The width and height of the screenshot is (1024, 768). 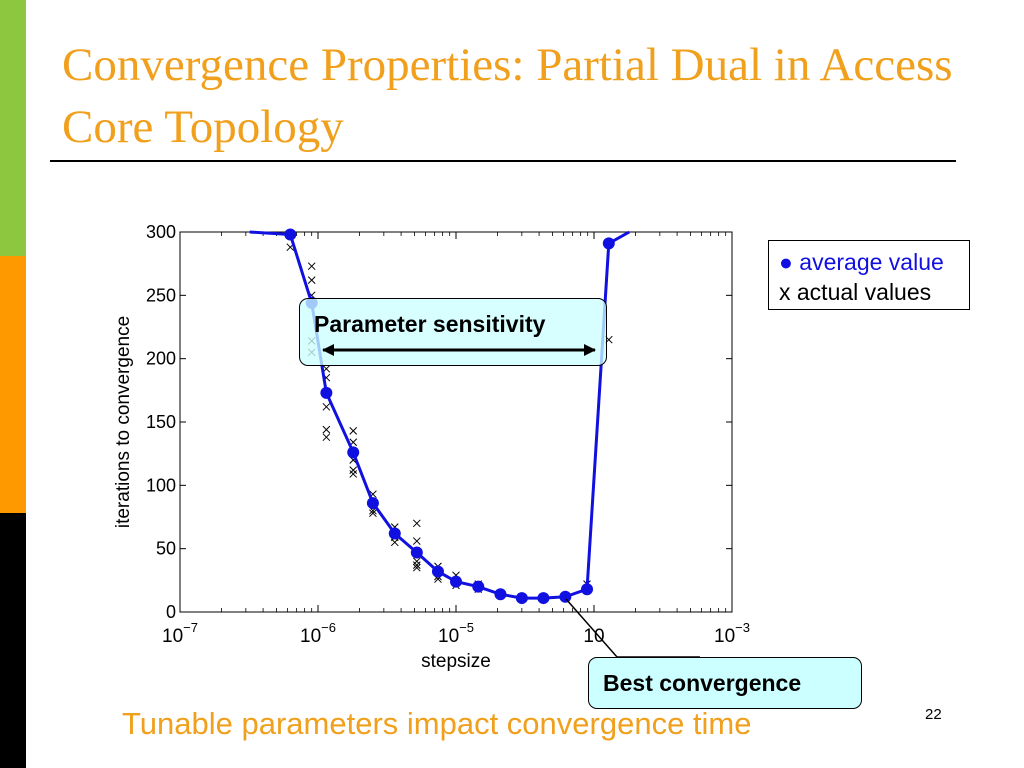 What do you see at coordinates (430, 324) in the screenshot?
I see `callout-parameter-sensitivity-label: Parameter sensitivity` at bounding box center [430, 324].